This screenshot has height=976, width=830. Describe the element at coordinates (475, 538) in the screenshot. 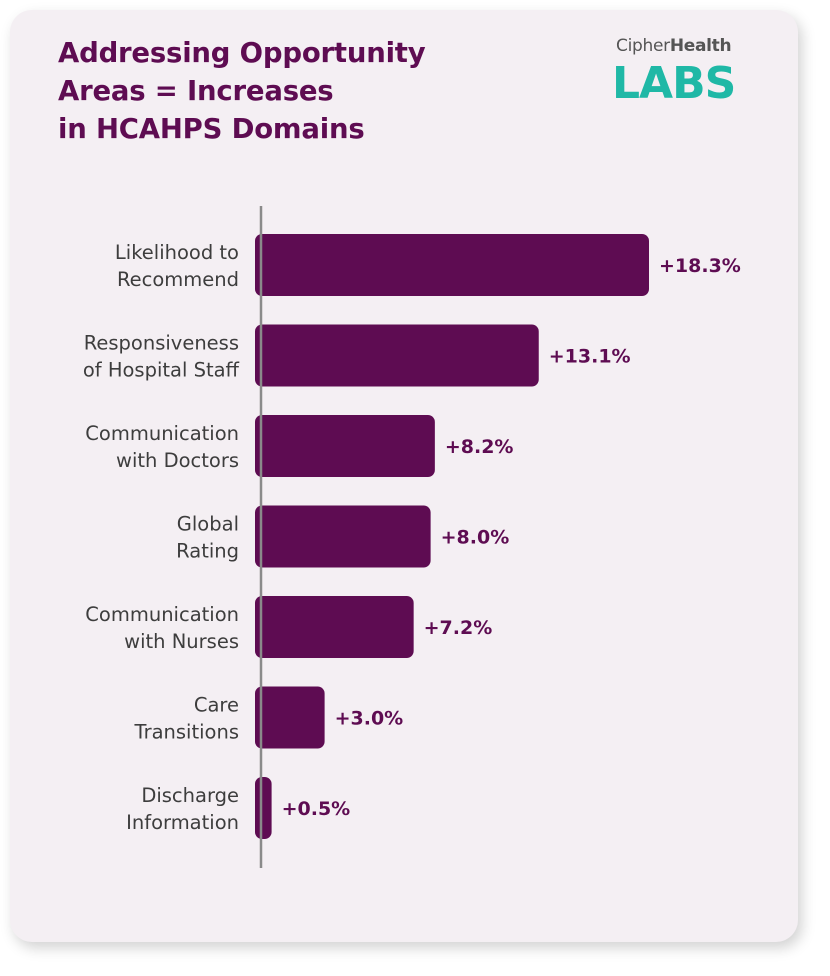

I see `data-label: +8.0%` at that location.